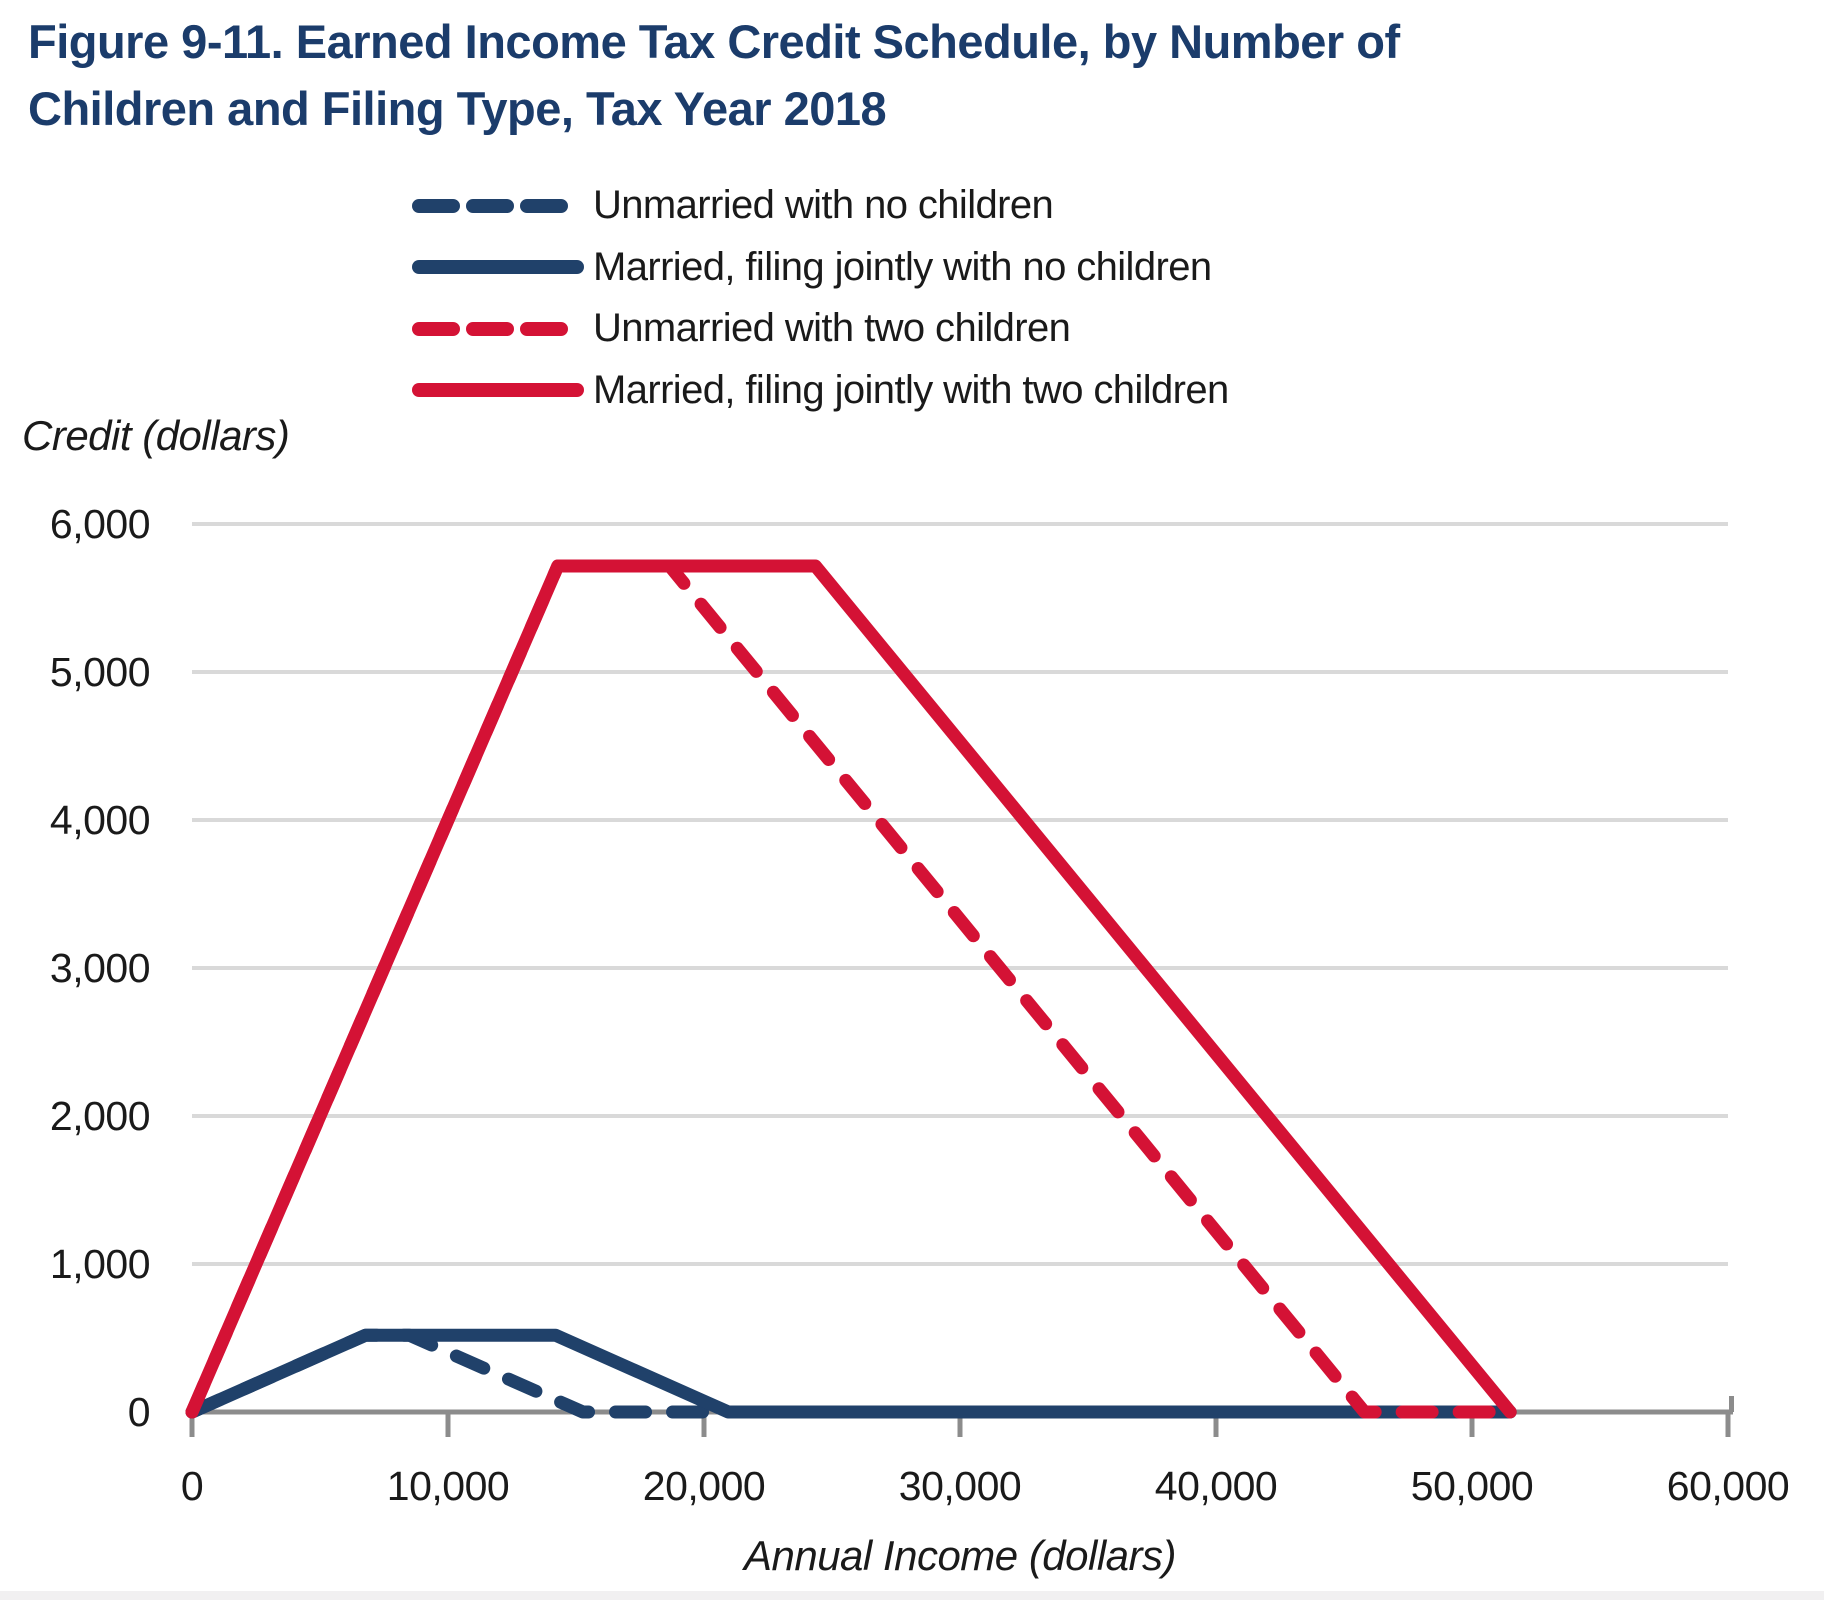 This screenshot has width=1824, height=1600. I want to click on y-axis-title: Credit (dollars), so click(156, 435).